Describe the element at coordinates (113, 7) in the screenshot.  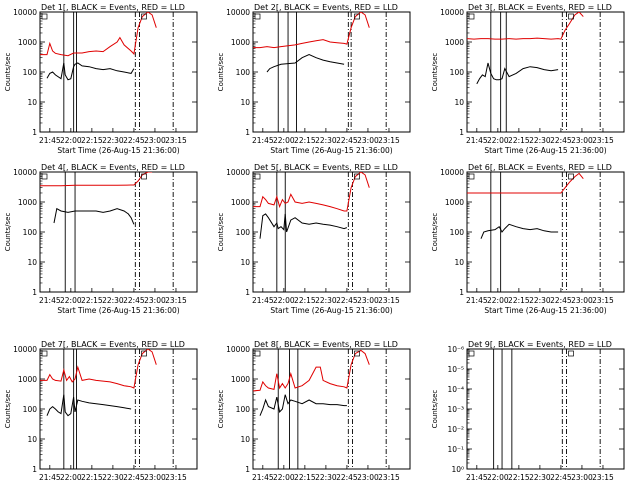
I see `panel-title: Det 1[, BLACK = Events, RED = LLD` at that location.